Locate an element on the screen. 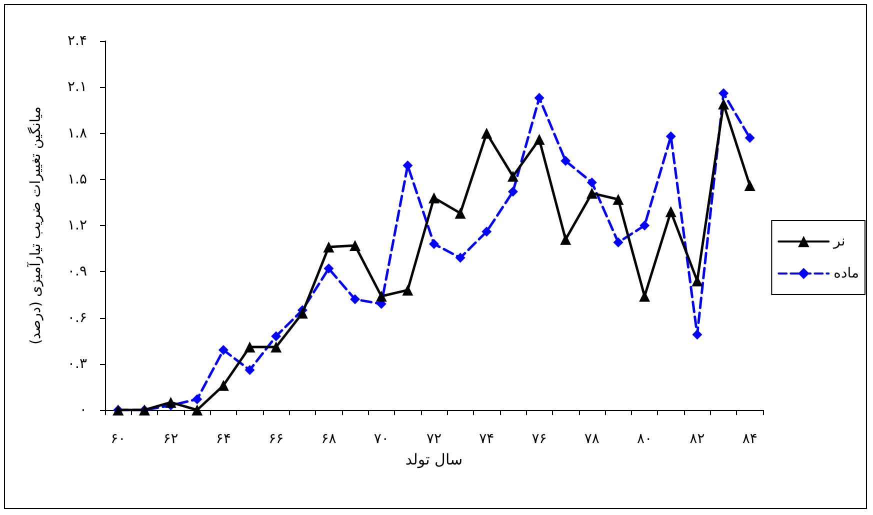 The height and width of the screenshot is (515, 873). x-tick-label: ۷۲ is located at coordinates (434, 439).